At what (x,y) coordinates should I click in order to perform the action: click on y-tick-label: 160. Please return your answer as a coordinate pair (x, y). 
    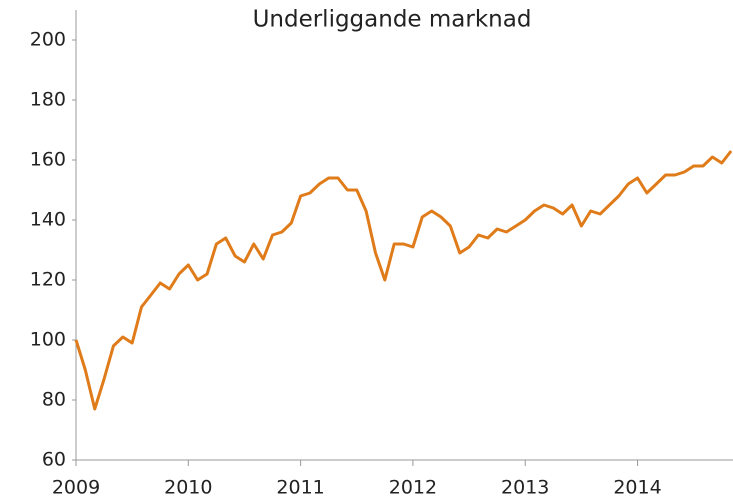
    Looking at the image, I should click on (48, 160).